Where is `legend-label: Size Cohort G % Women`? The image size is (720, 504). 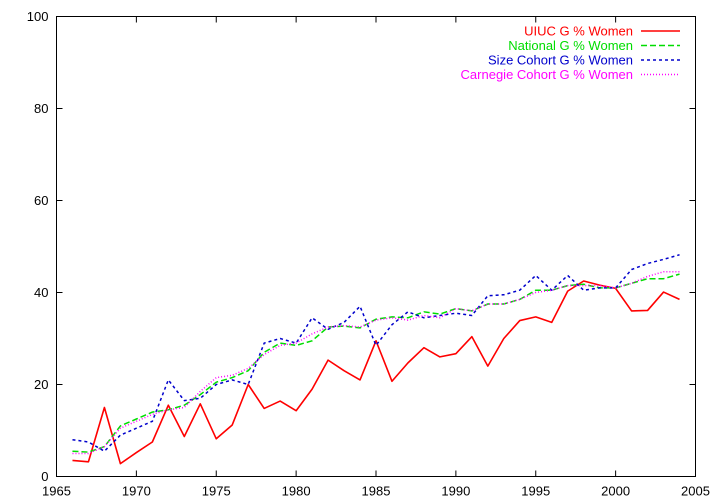
legend-label: Size Cohort G % Women is located at coordinates (560, 60).